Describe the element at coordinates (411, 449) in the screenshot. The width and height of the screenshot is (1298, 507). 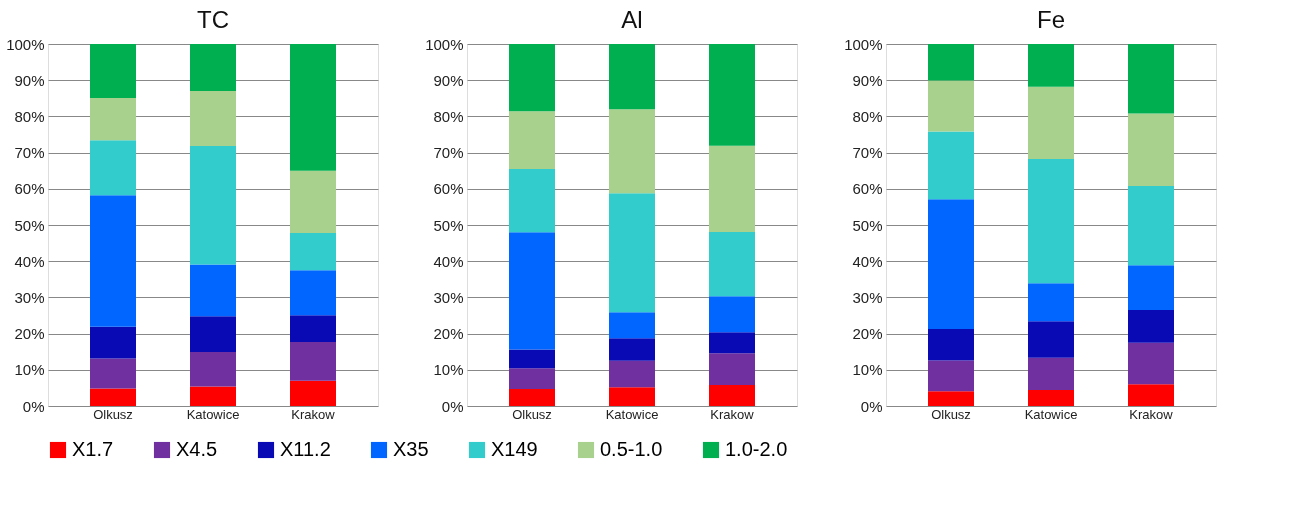
I see `legend-label: X35` at that location.